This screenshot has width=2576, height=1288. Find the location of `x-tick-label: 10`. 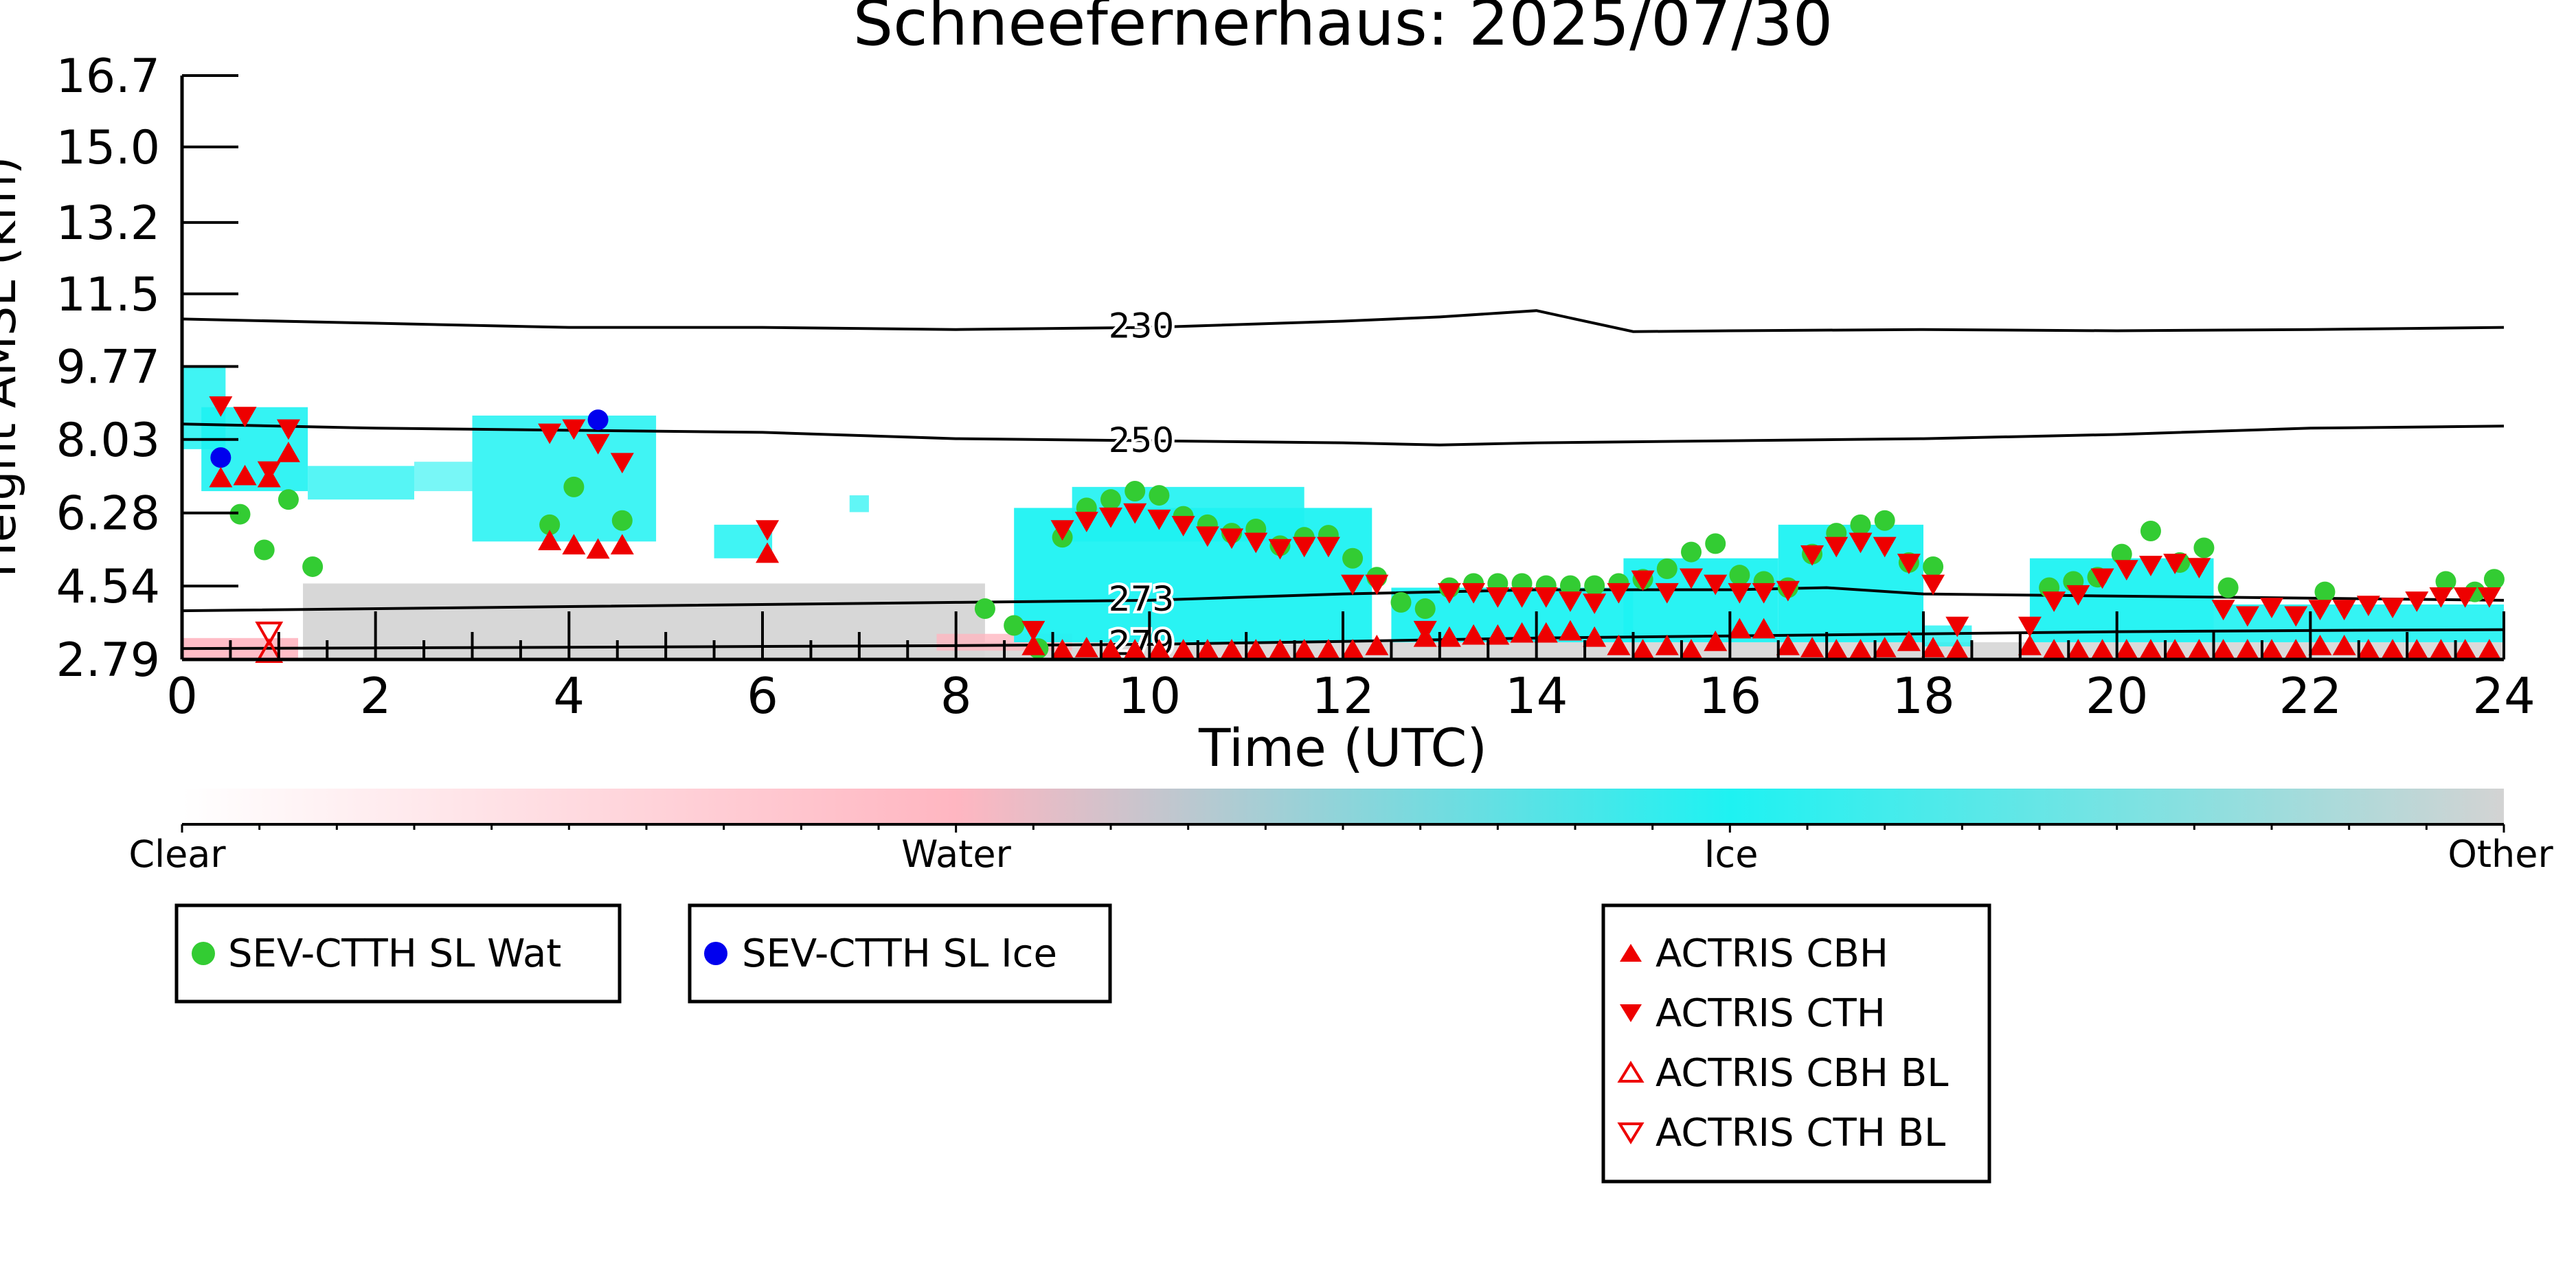

x-tick-label: 10 is located at coordinates (1150, 696).